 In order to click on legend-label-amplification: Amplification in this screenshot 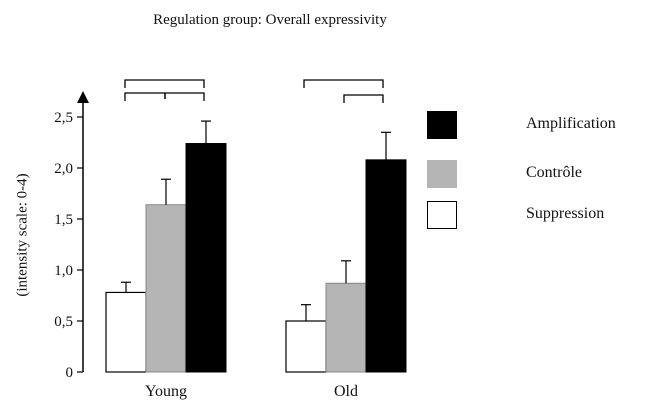, I will do `click(571, 123)`.